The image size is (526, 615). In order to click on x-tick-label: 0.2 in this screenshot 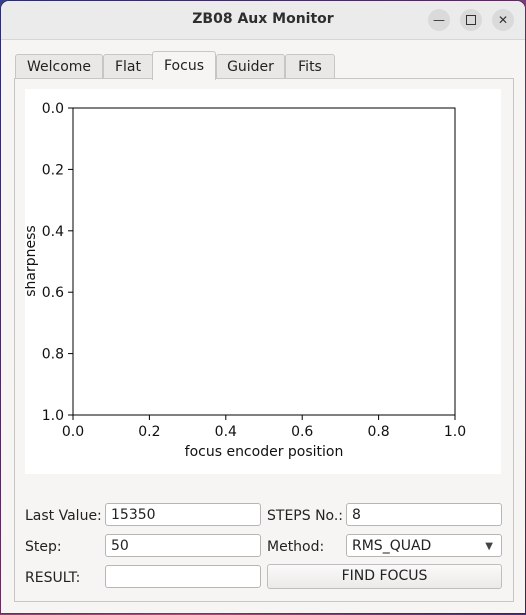, I will do `click(149, 432)`.